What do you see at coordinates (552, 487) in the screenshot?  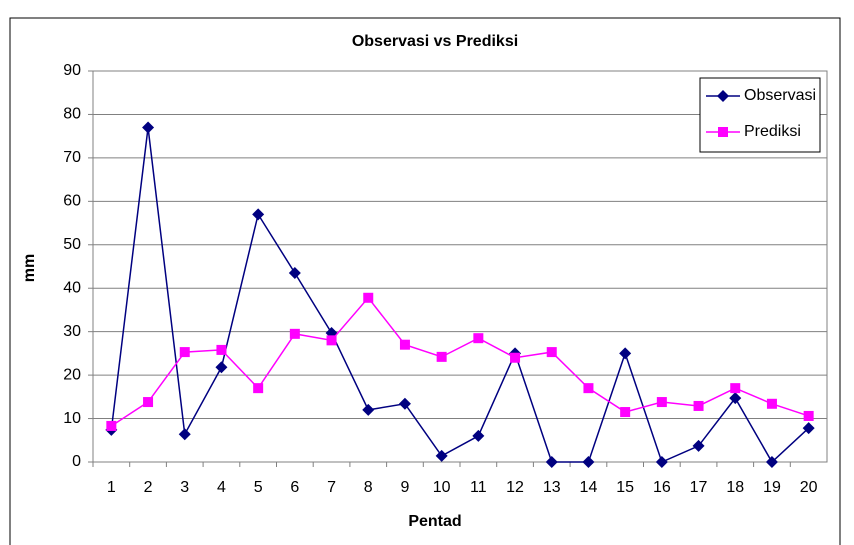 I see `x-tick-label: 13` at bounding box center [552, 487].